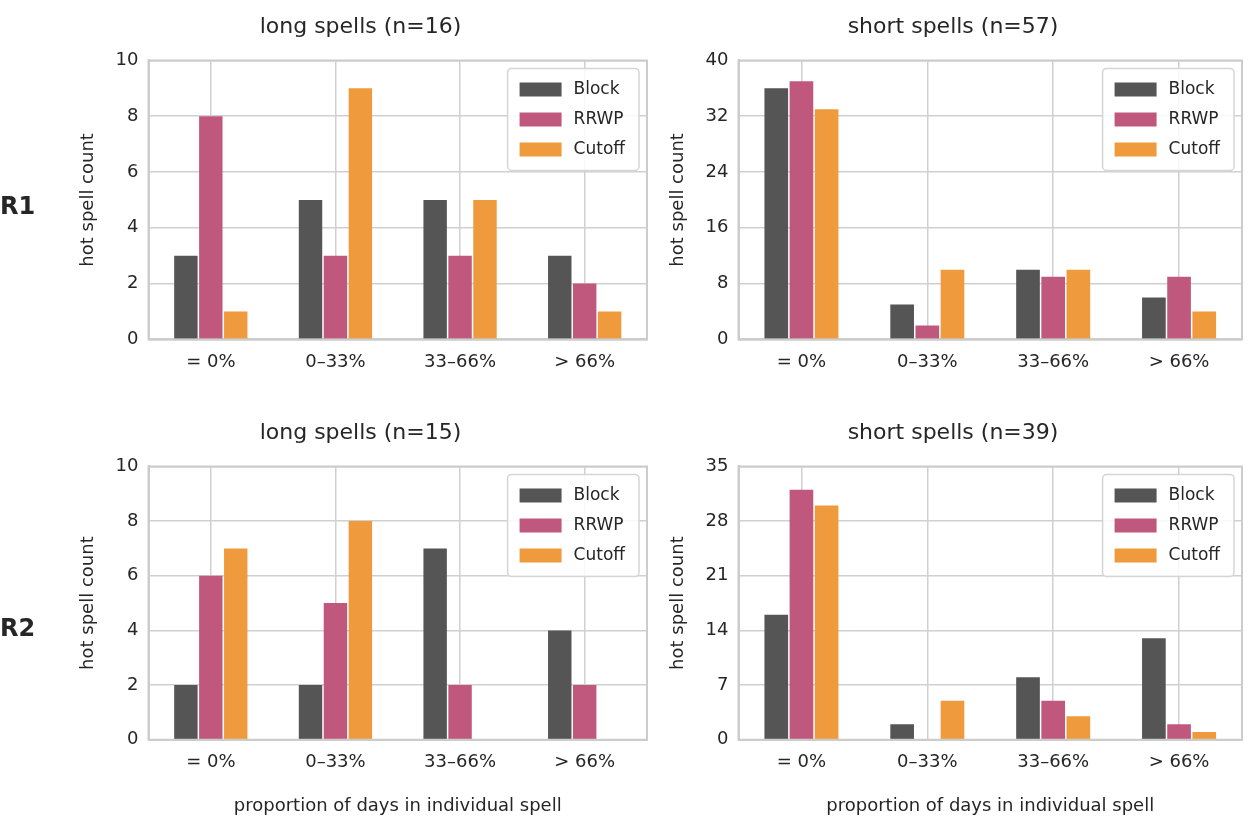 This screenshot has height=829, width=1255. I want to click on y-tick-label: 32, so click(717, 114).